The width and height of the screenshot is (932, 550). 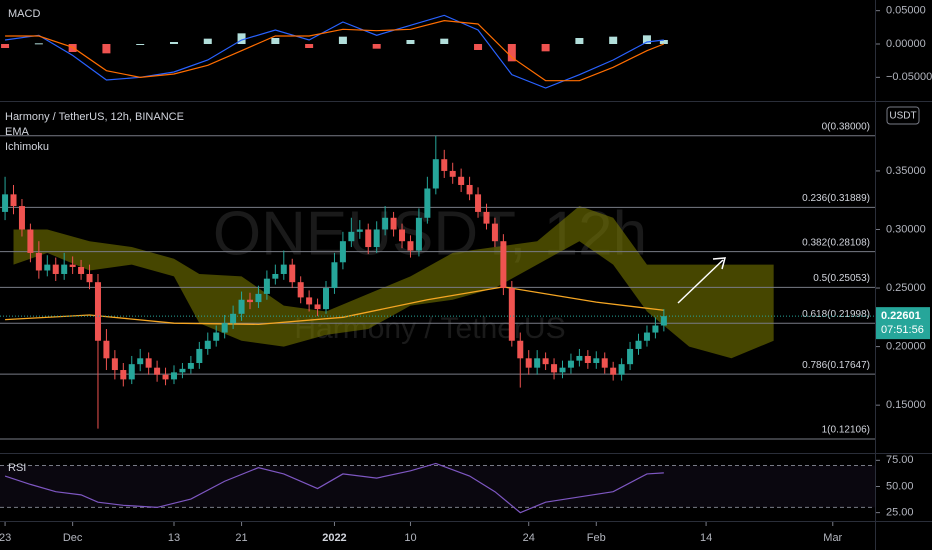 I want to click on rsi-band, so click(x=437, y=486).